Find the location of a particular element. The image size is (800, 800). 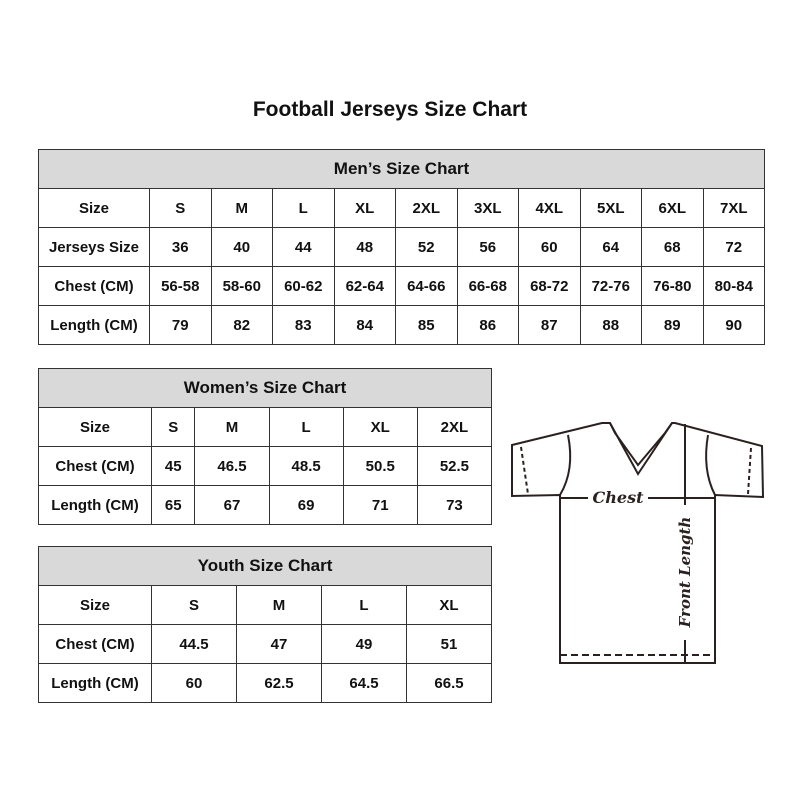

table-cell: 62.5 is located at coordinates (279, 683).